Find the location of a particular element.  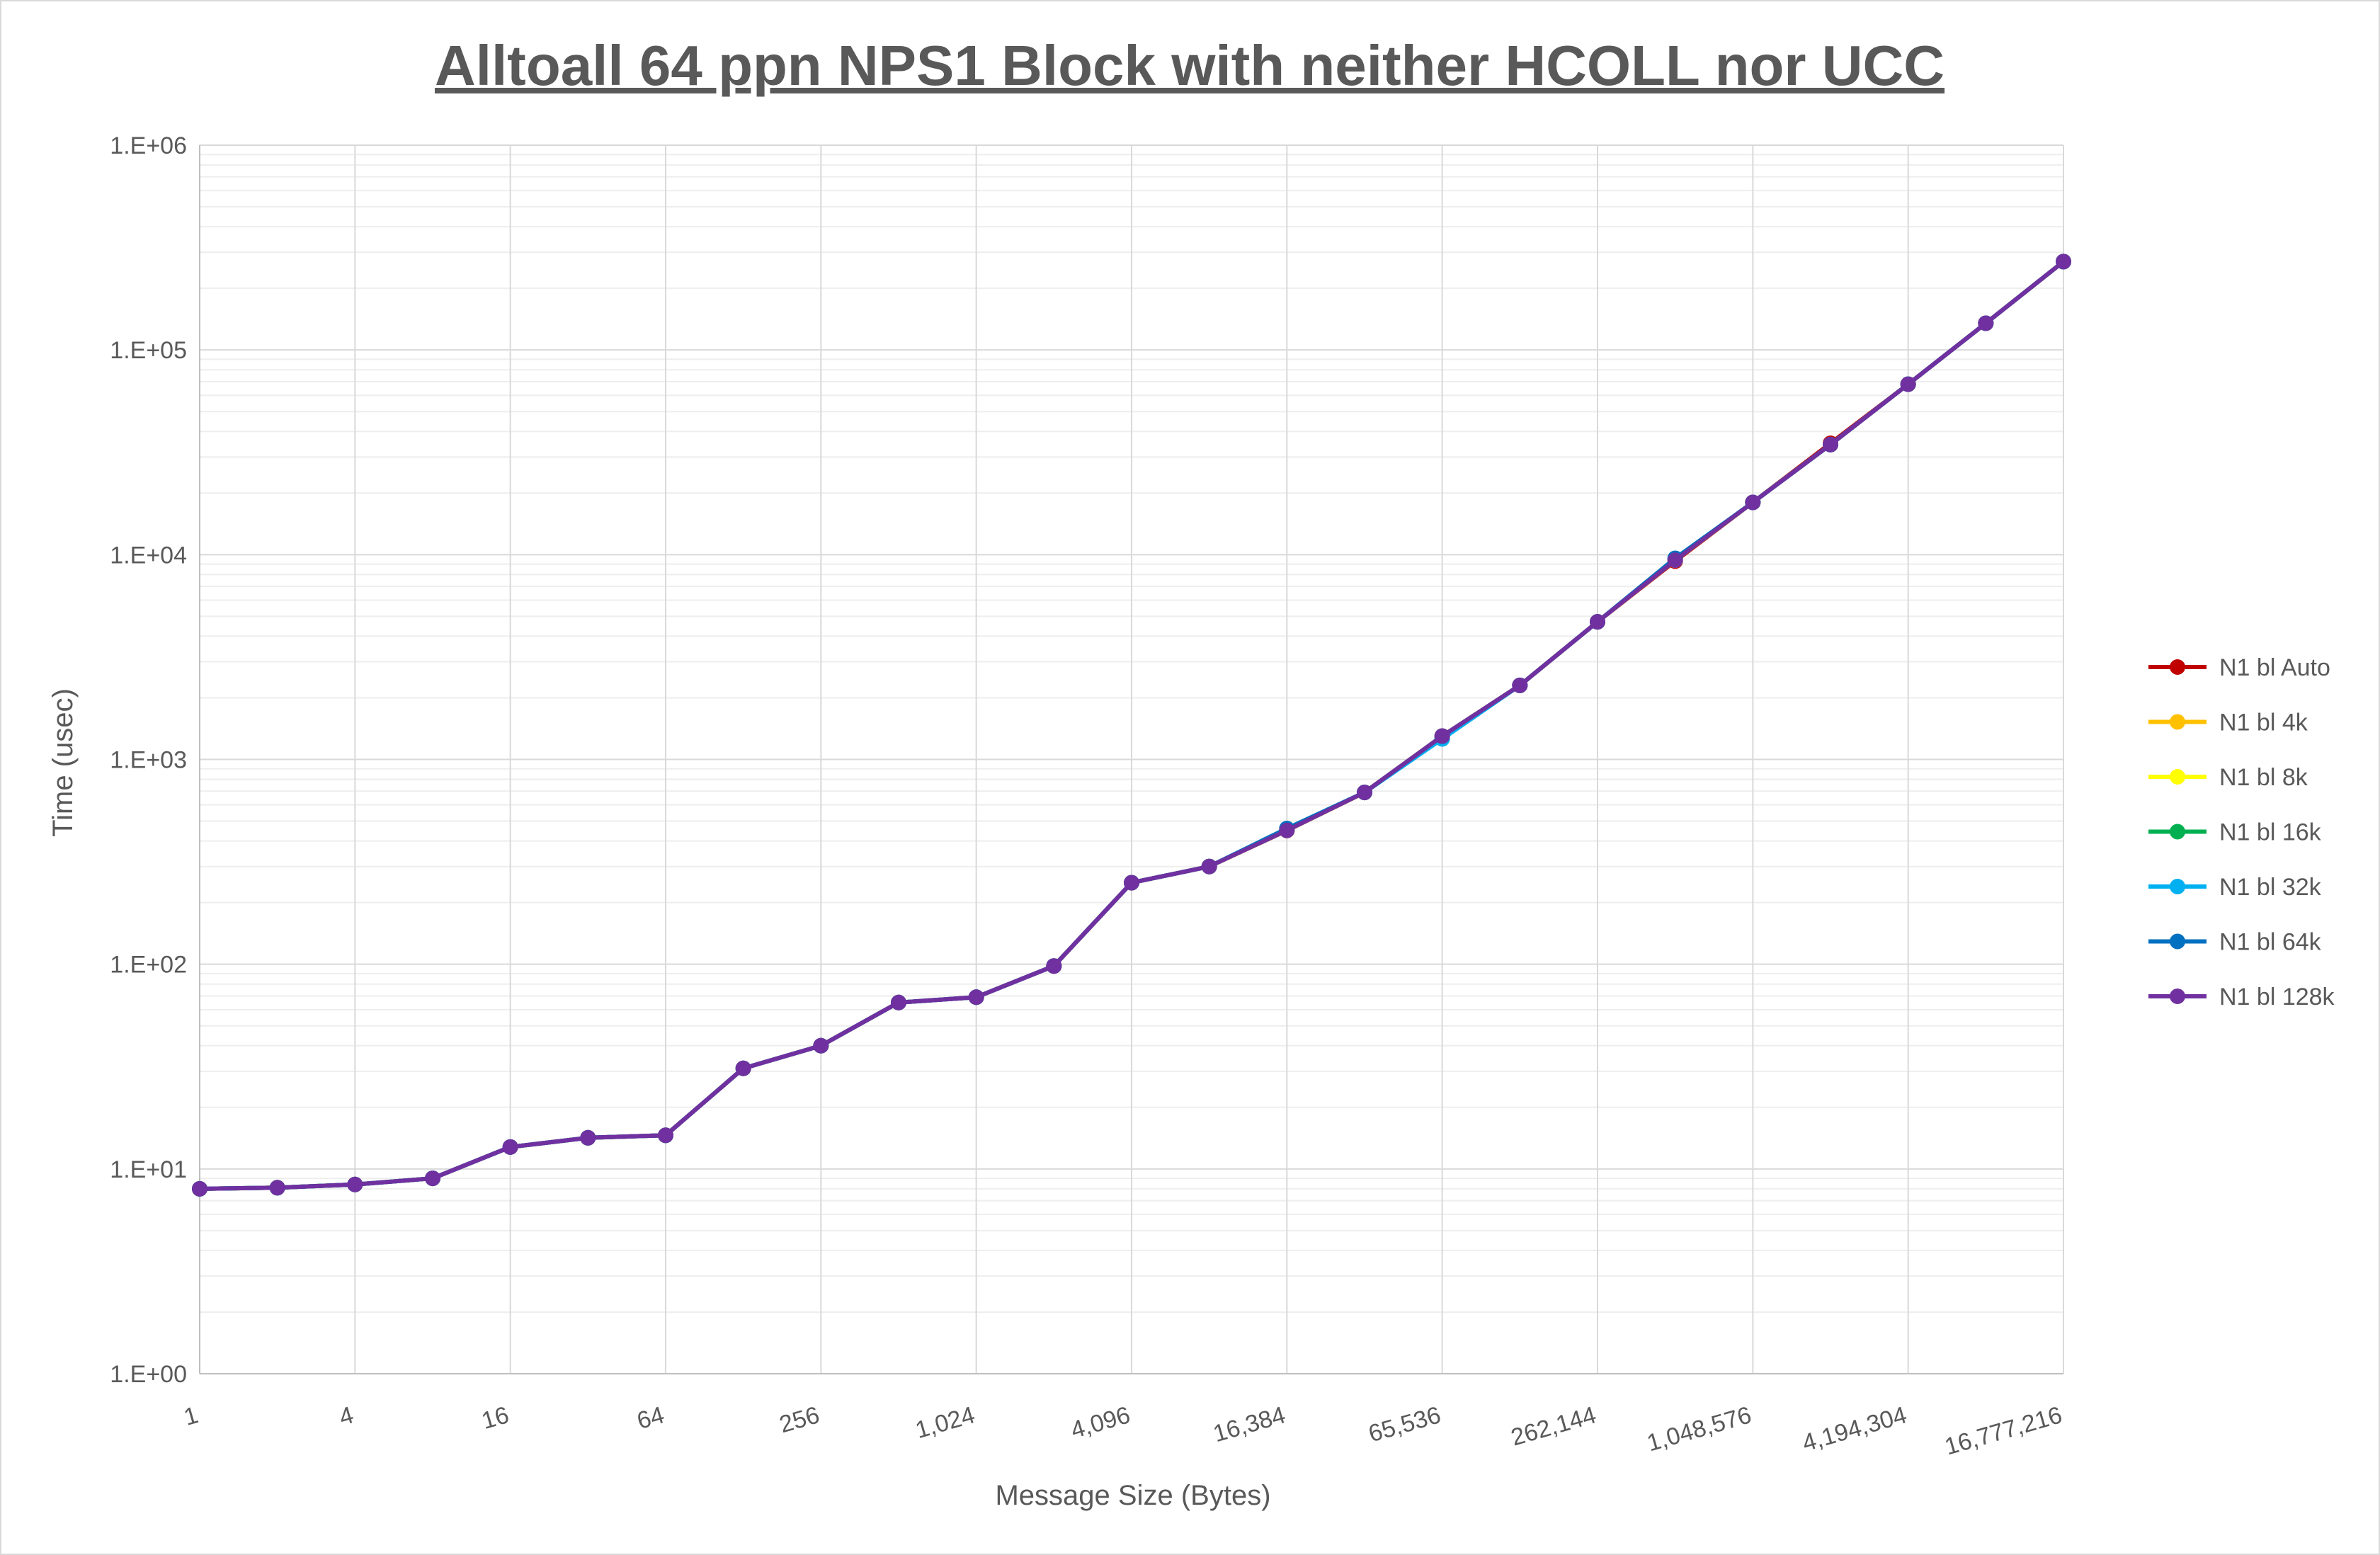

legend-item: N1 bl 16k is located at coordinates (2235, 832).